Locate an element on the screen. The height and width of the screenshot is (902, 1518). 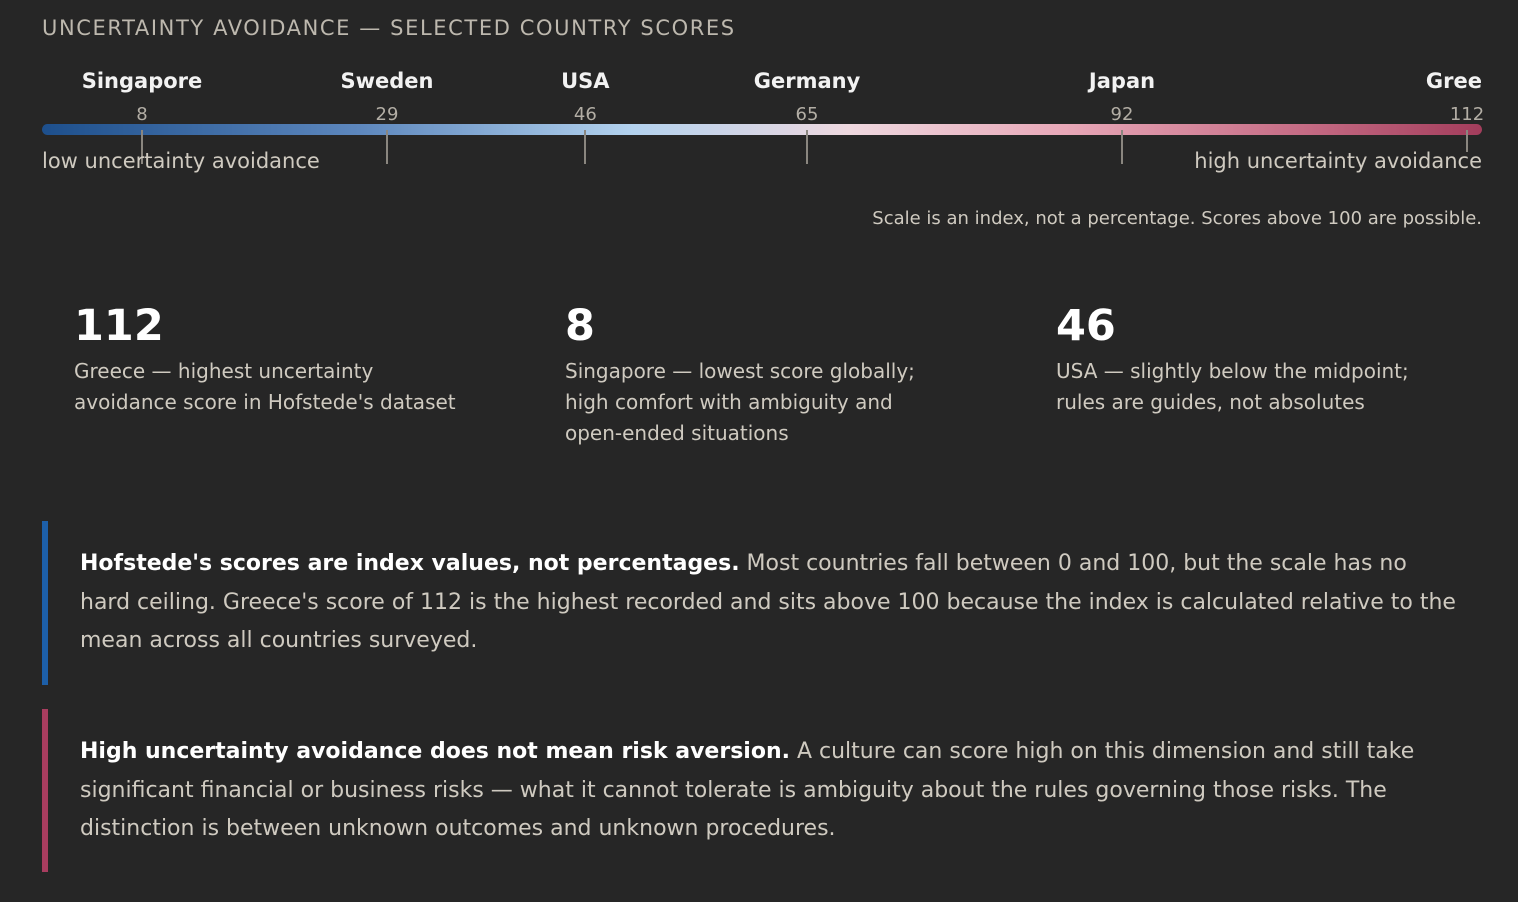
low-end-label: low uncertainty avoidance is located at coordinates (181, 161).